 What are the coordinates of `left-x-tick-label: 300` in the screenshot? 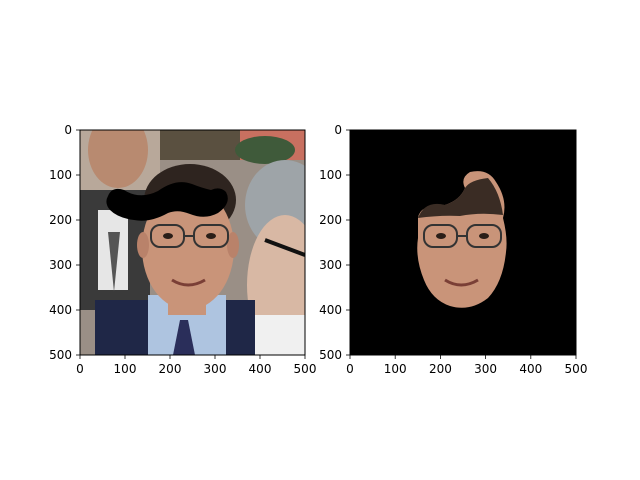 It's located at (215, 369).